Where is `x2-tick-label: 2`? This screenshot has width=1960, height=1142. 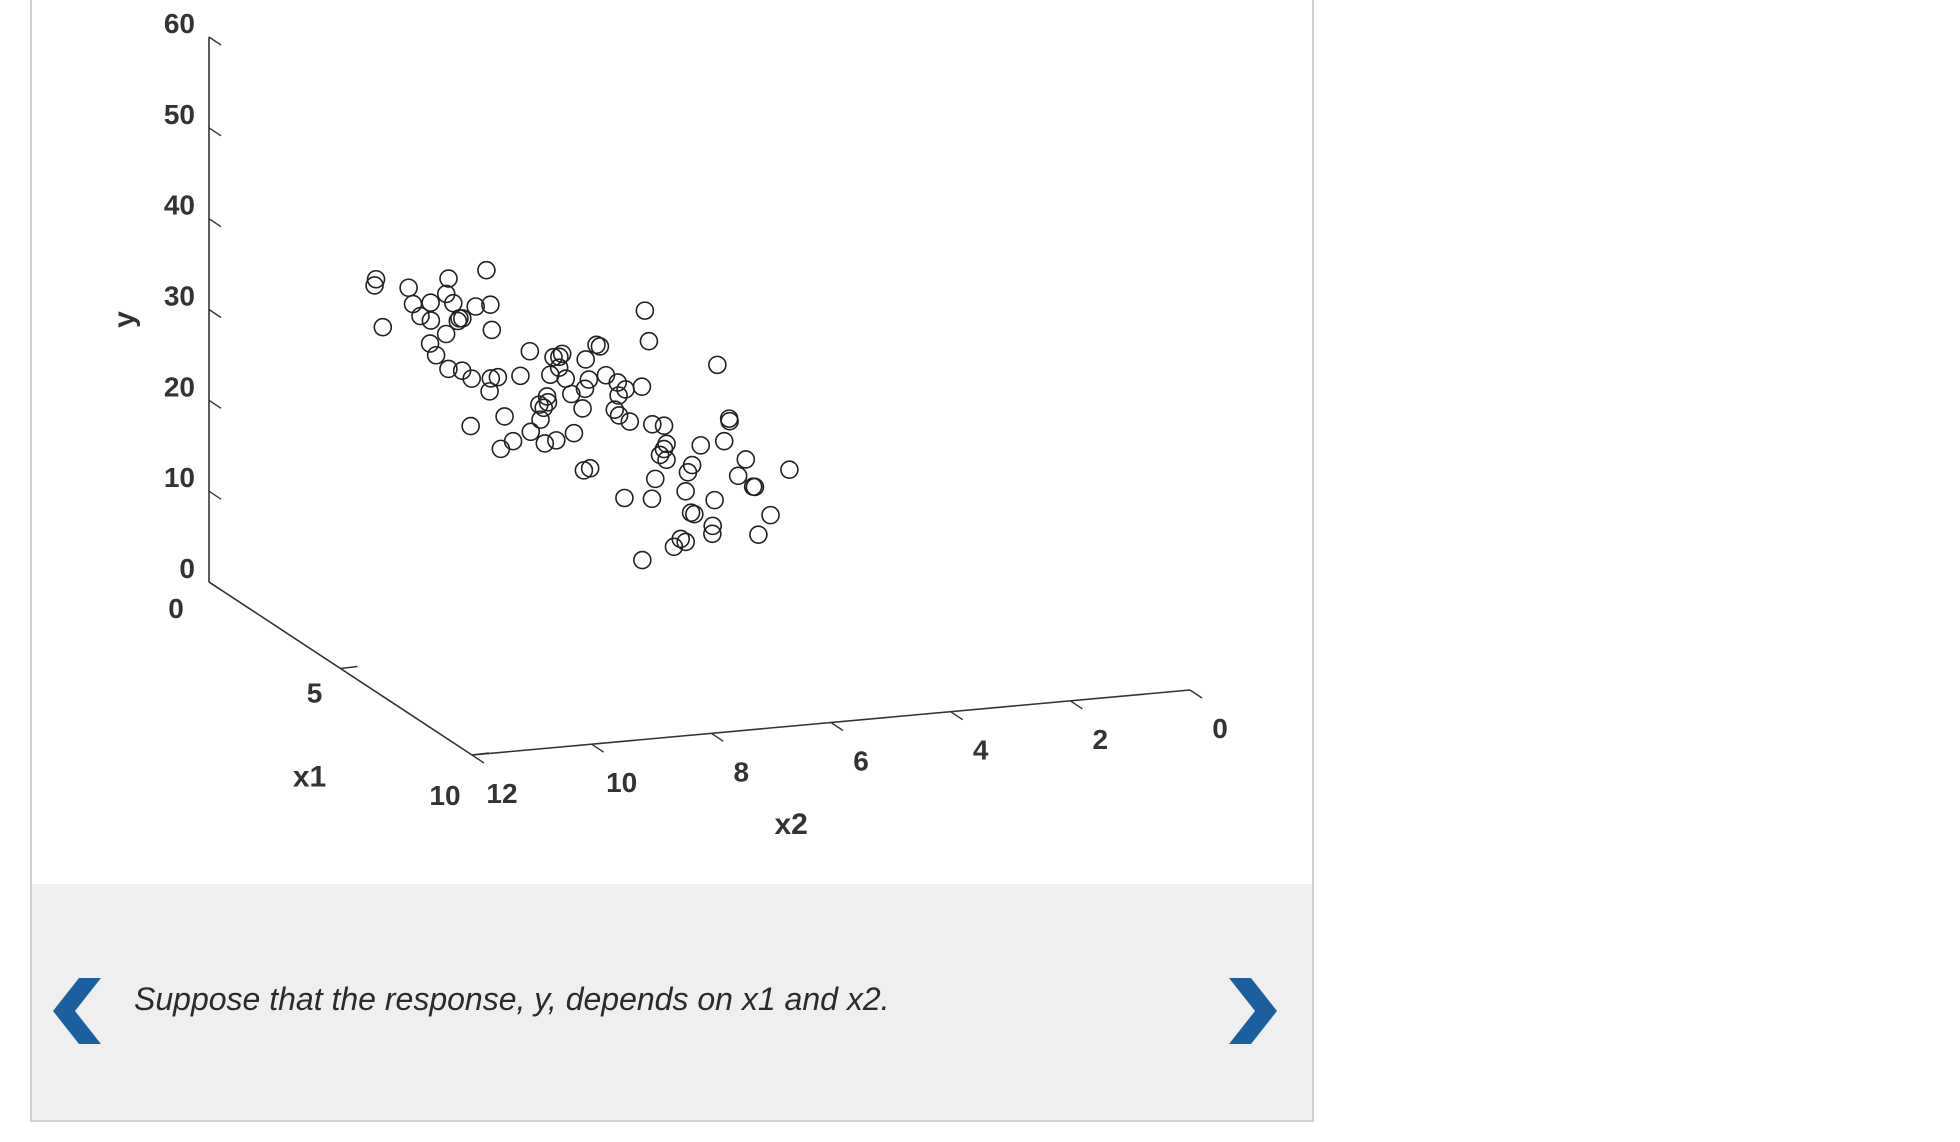 x2-tick-label: 2 is located at coordinates (1101, 739).